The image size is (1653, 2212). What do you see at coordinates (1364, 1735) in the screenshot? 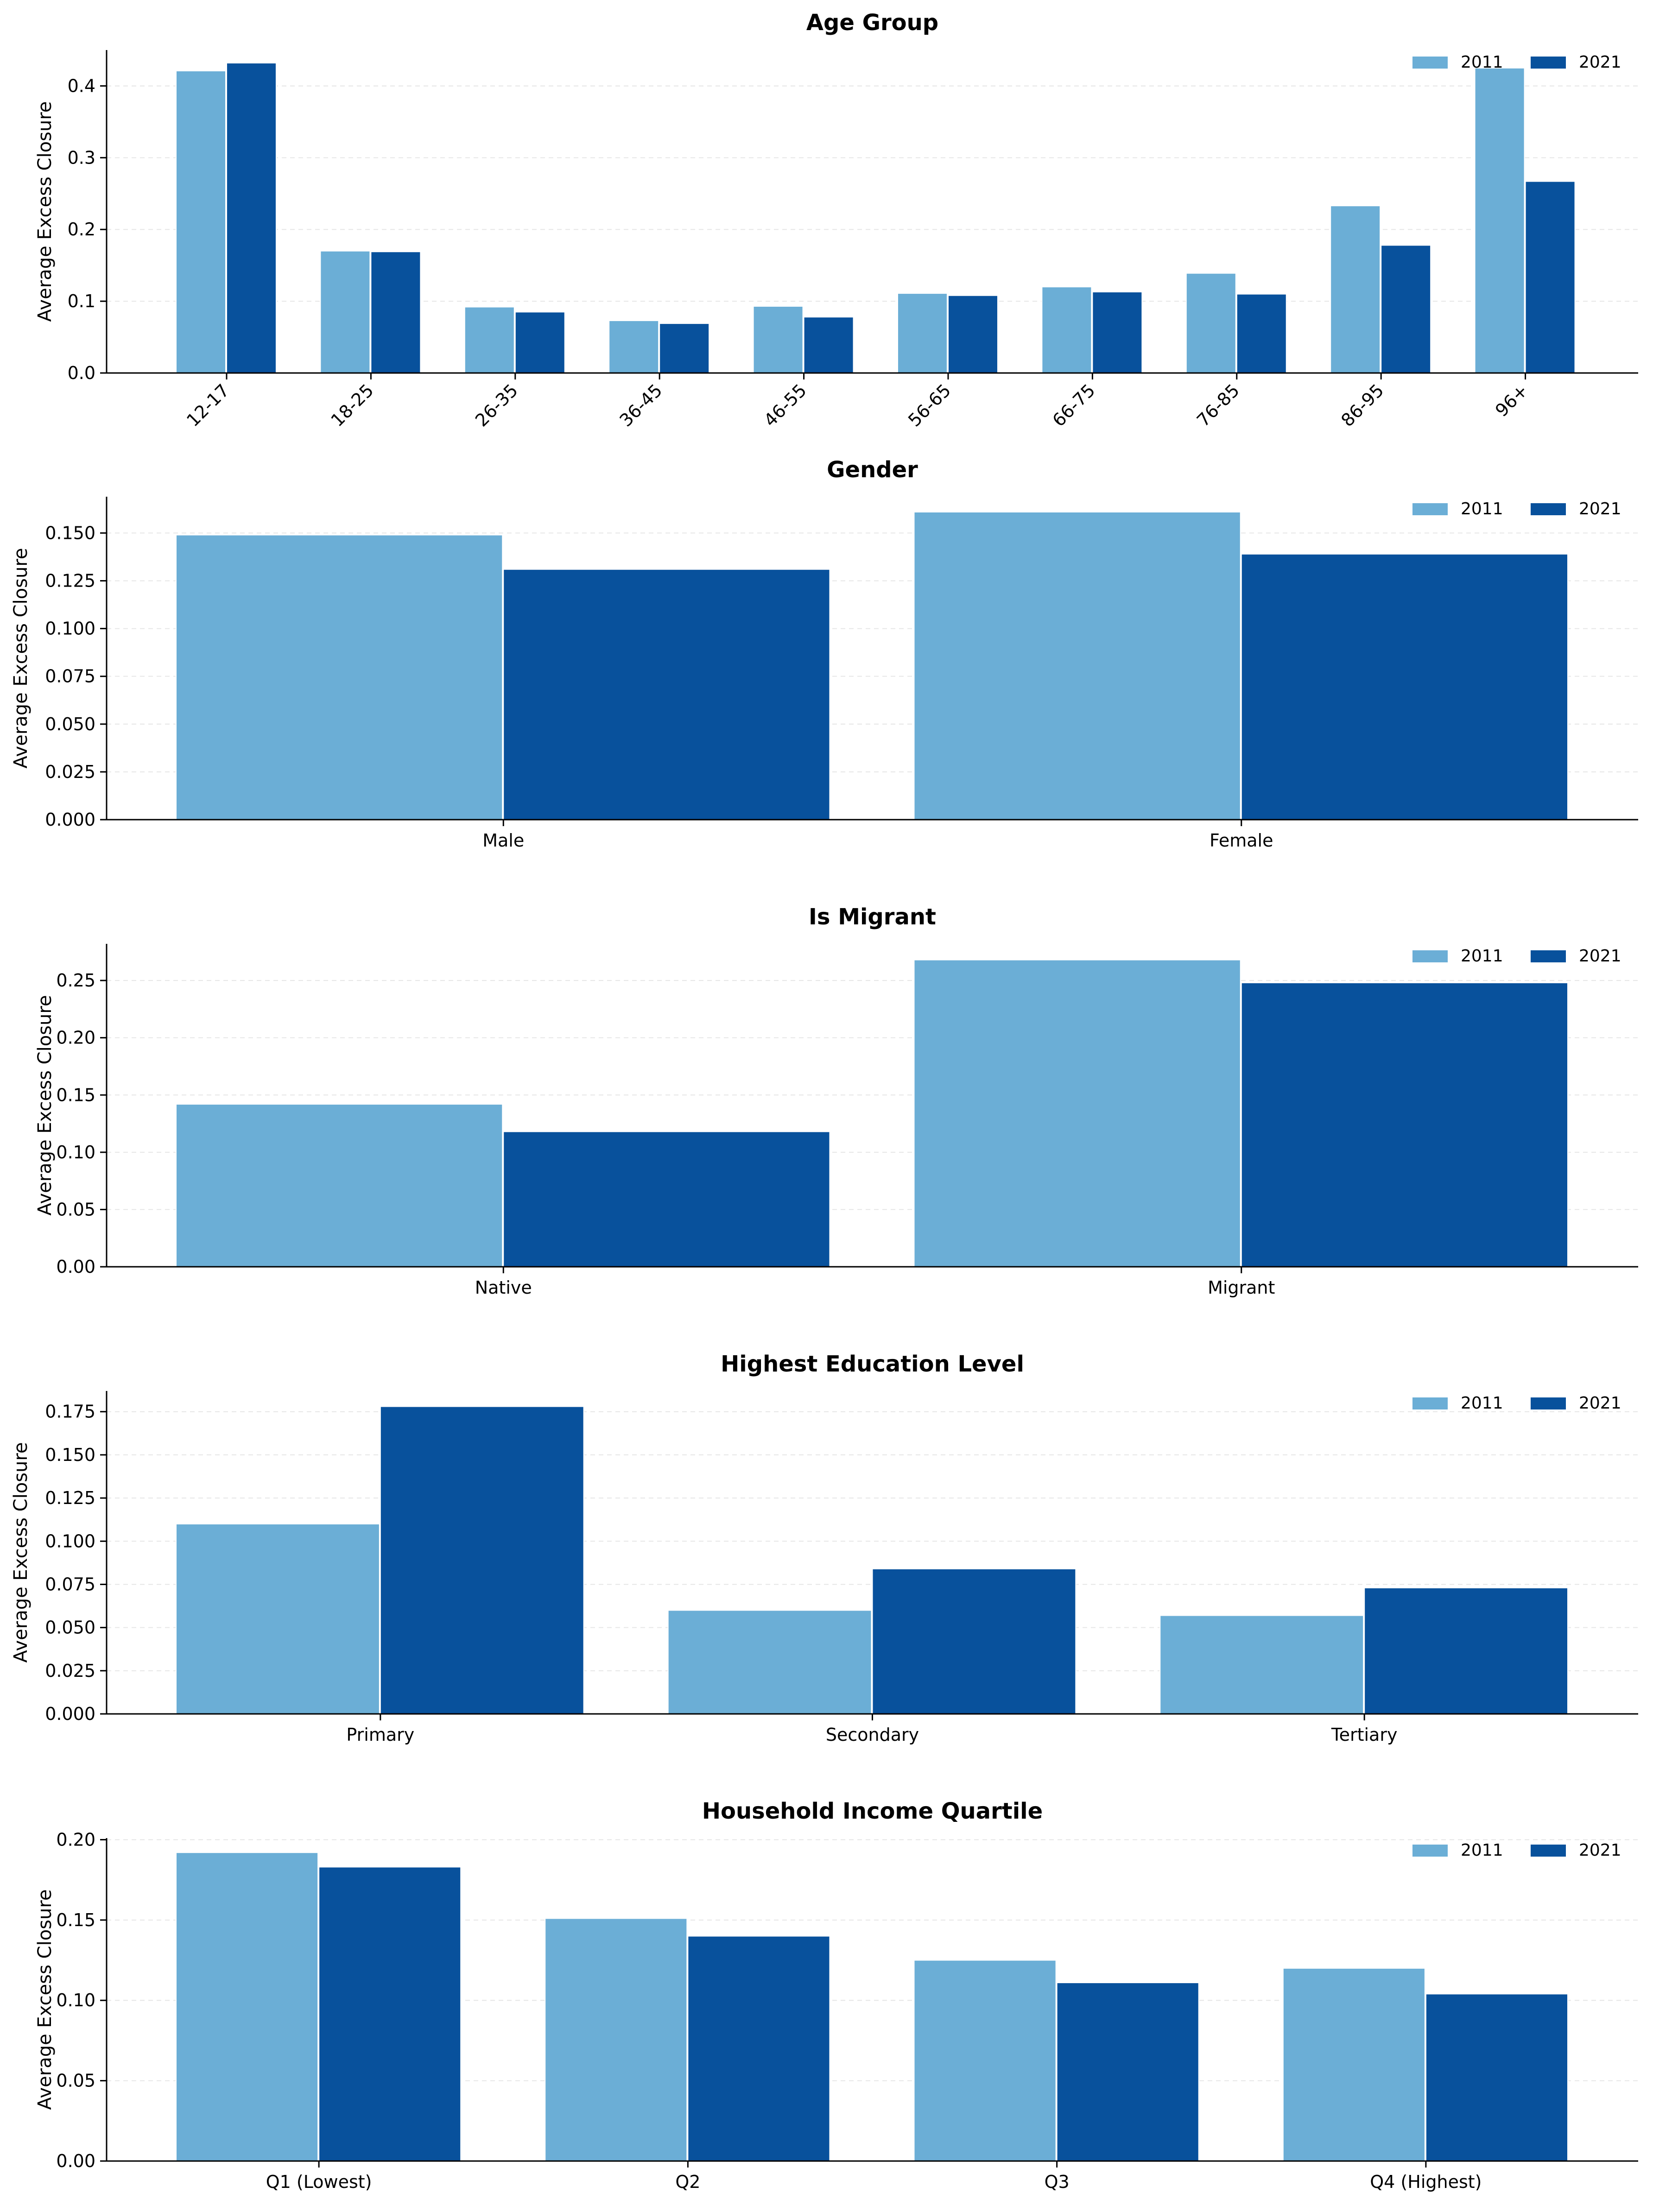
I see `x-tick-label: Tertiary` at bounding box center [1364, 1735].